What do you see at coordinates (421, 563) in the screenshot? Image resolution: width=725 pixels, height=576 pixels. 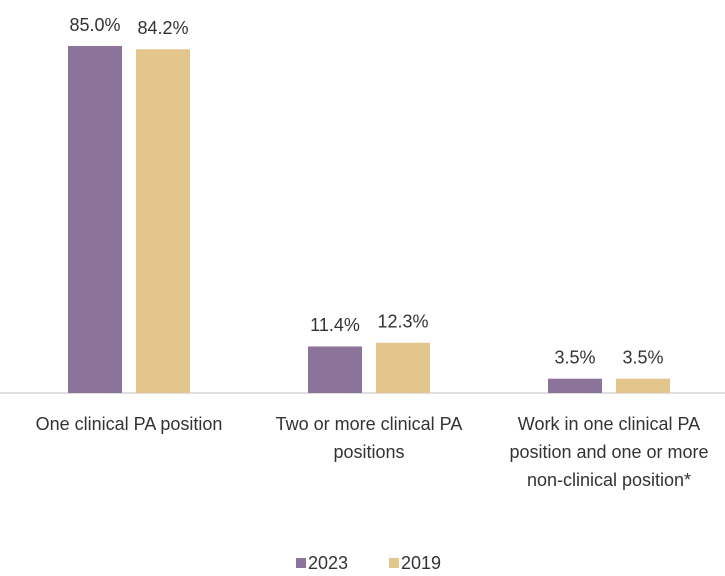 I see `legend-label: 2019` at bounding box center [421, 563].